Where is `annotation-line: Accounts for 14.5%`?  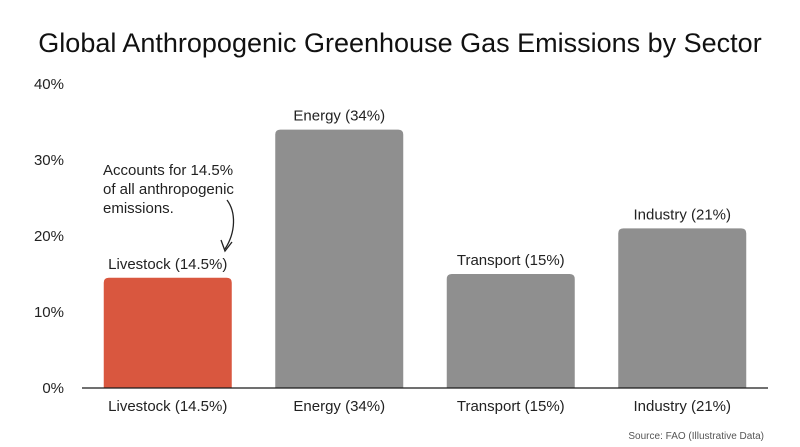
annotation-line: Accounts for 14.5% is located at coordinates (168, 170).